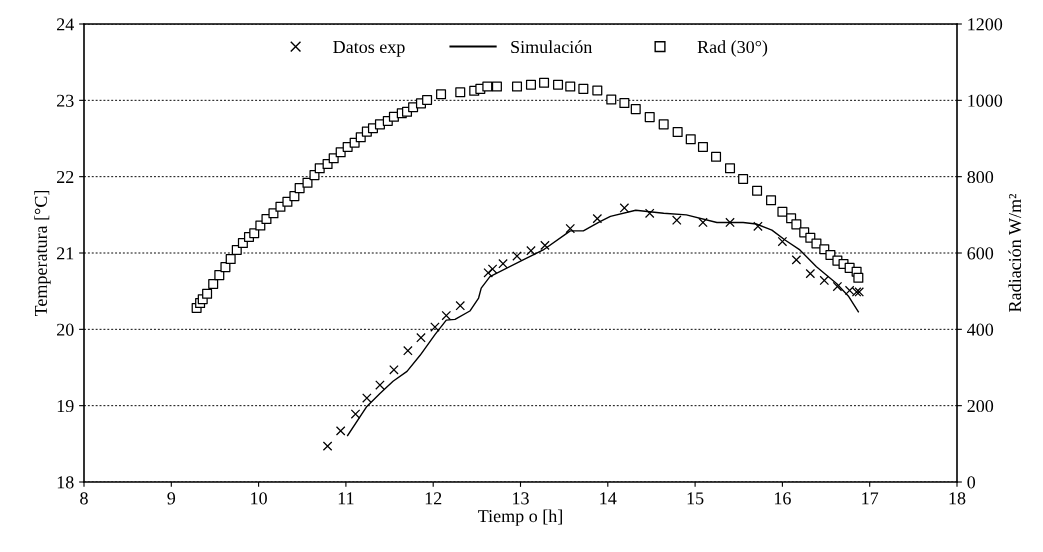 This screenshot has width=1043, height=552. What do you see at coordinates (608, 498) in the screenshot?
I see `x-tick-label: 14` at bounding box center [608, 498].